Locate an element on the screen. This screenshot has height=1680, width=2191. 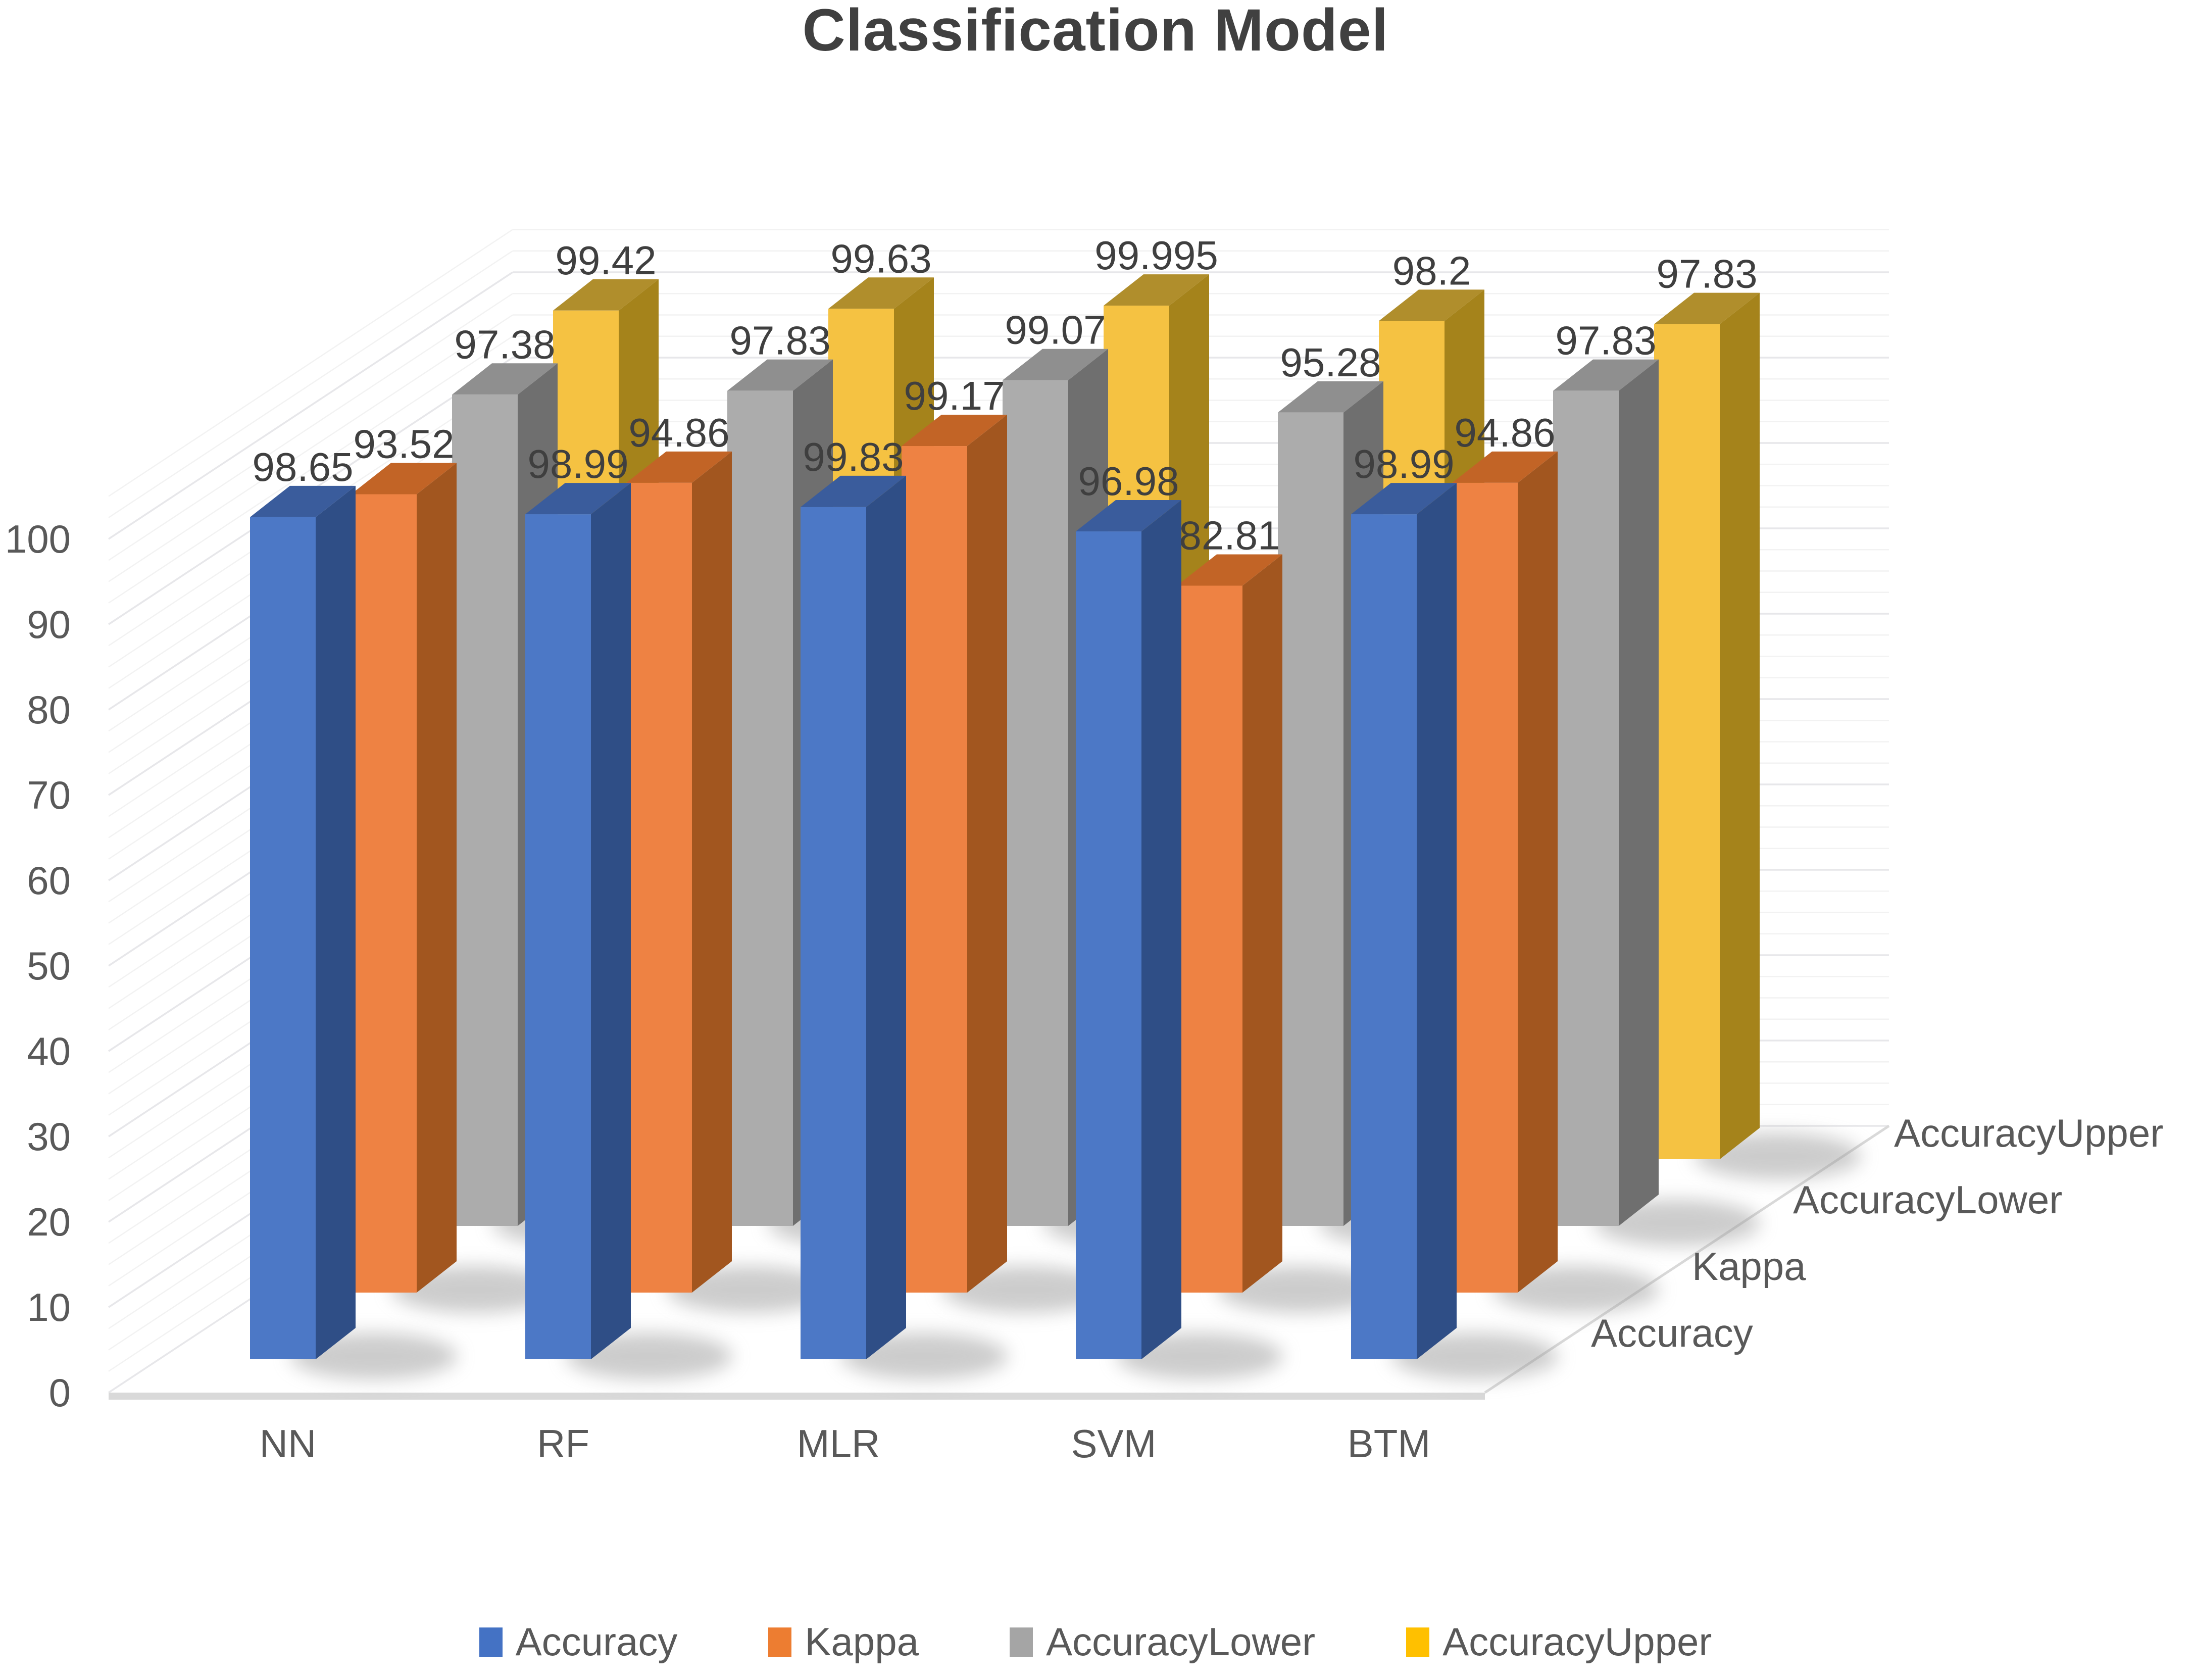
category-label: MLR is located at coordinates (838, 1443).